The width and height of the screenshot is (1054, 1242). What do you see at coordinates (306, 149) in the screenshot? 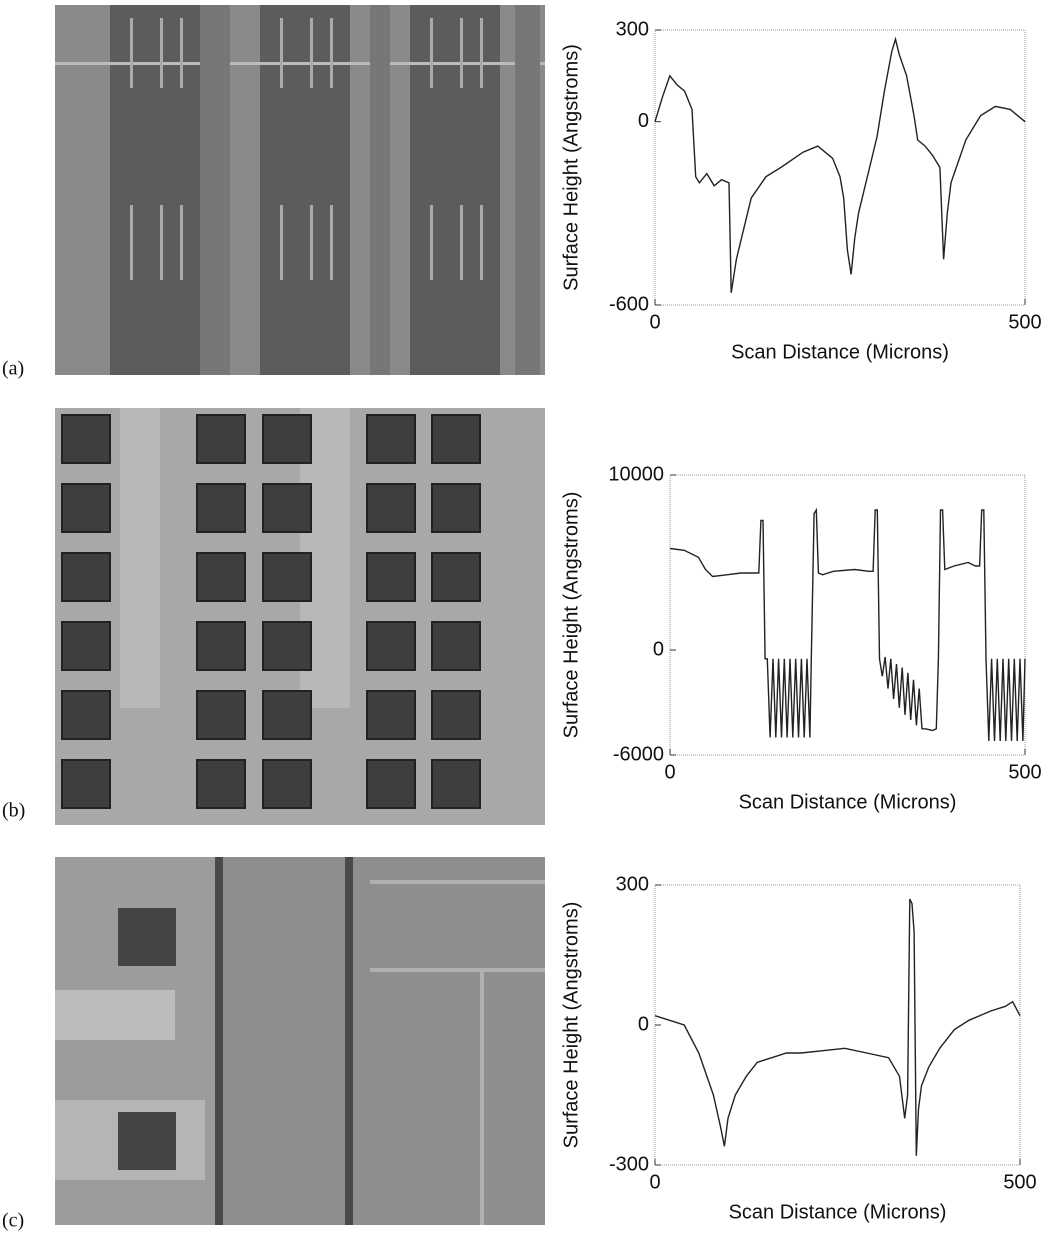
I see `micrograph-lines` at bounding box center [306, 149].